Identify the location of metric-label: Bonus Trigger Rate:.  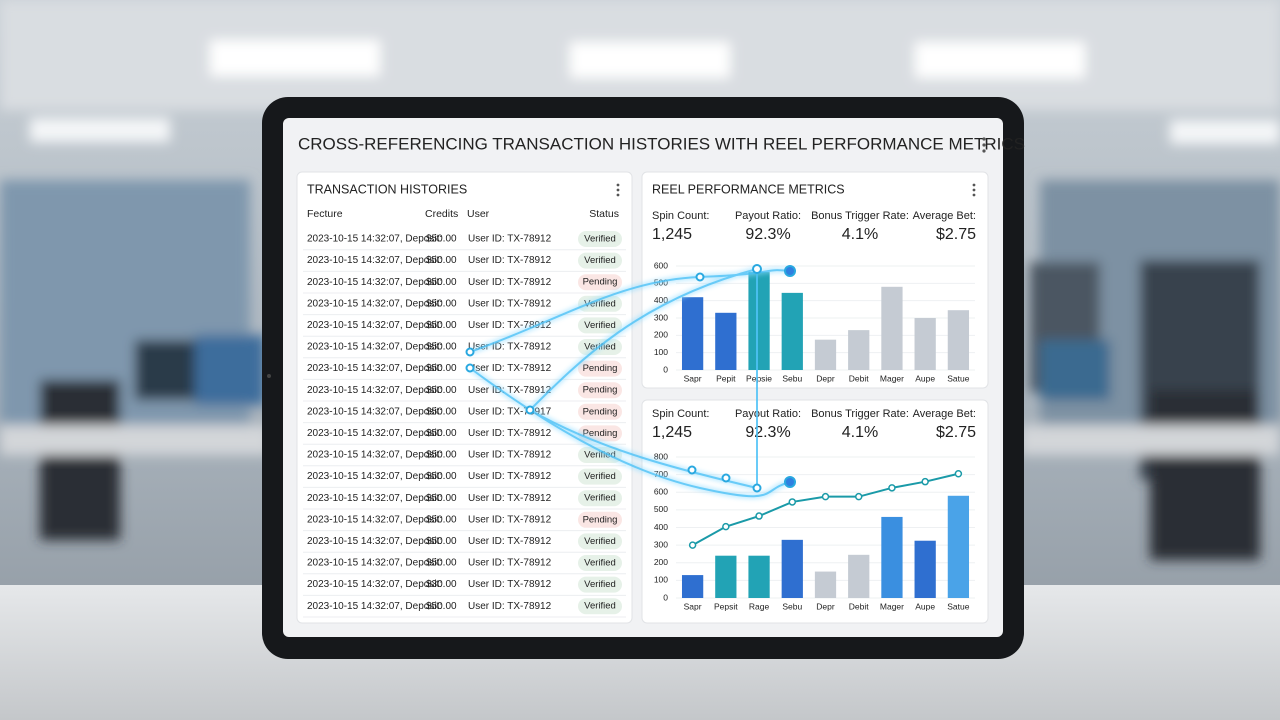
(860, 216).